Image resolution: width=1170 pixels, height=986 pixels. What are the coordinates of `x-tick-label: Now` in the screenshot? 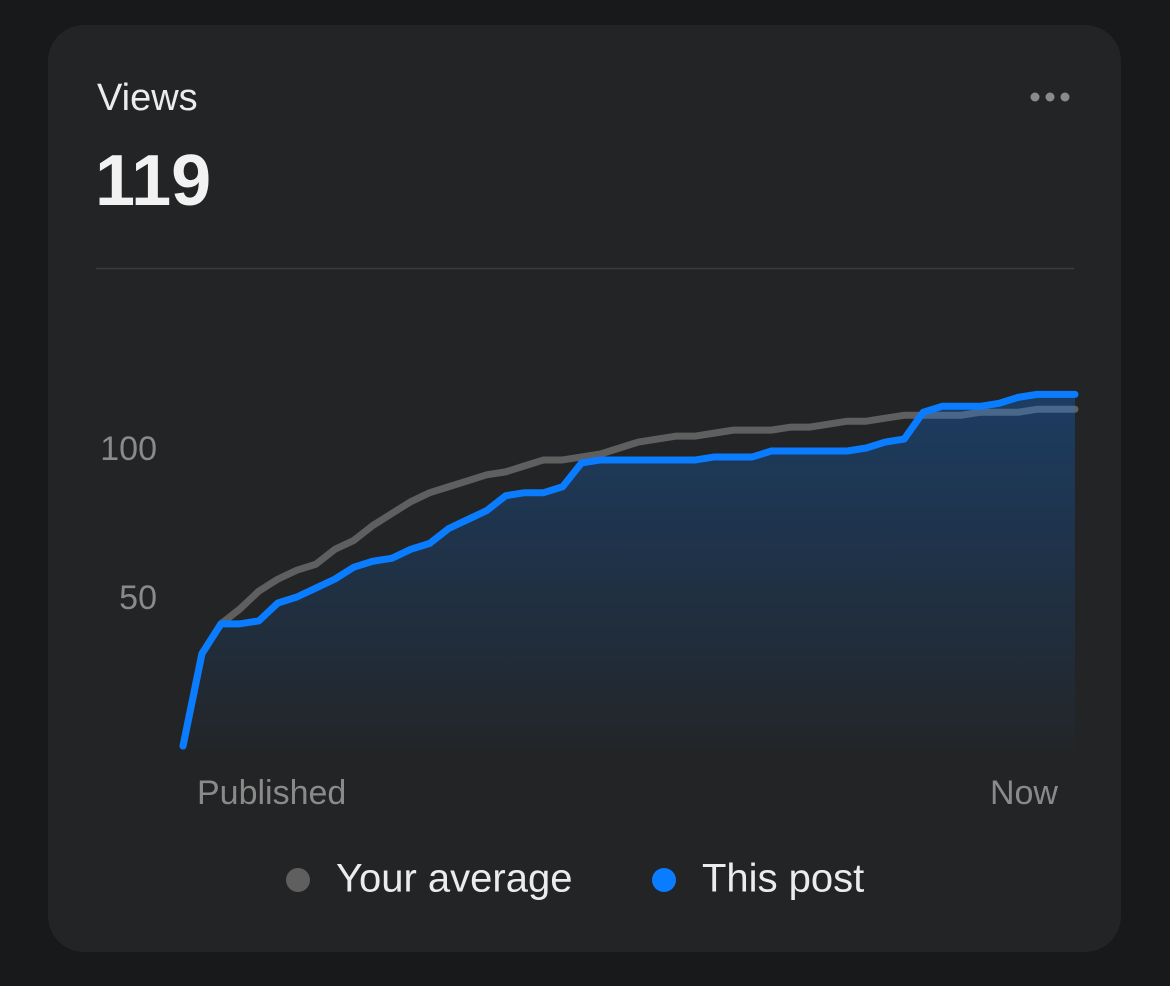 It's located at (1024, 793).